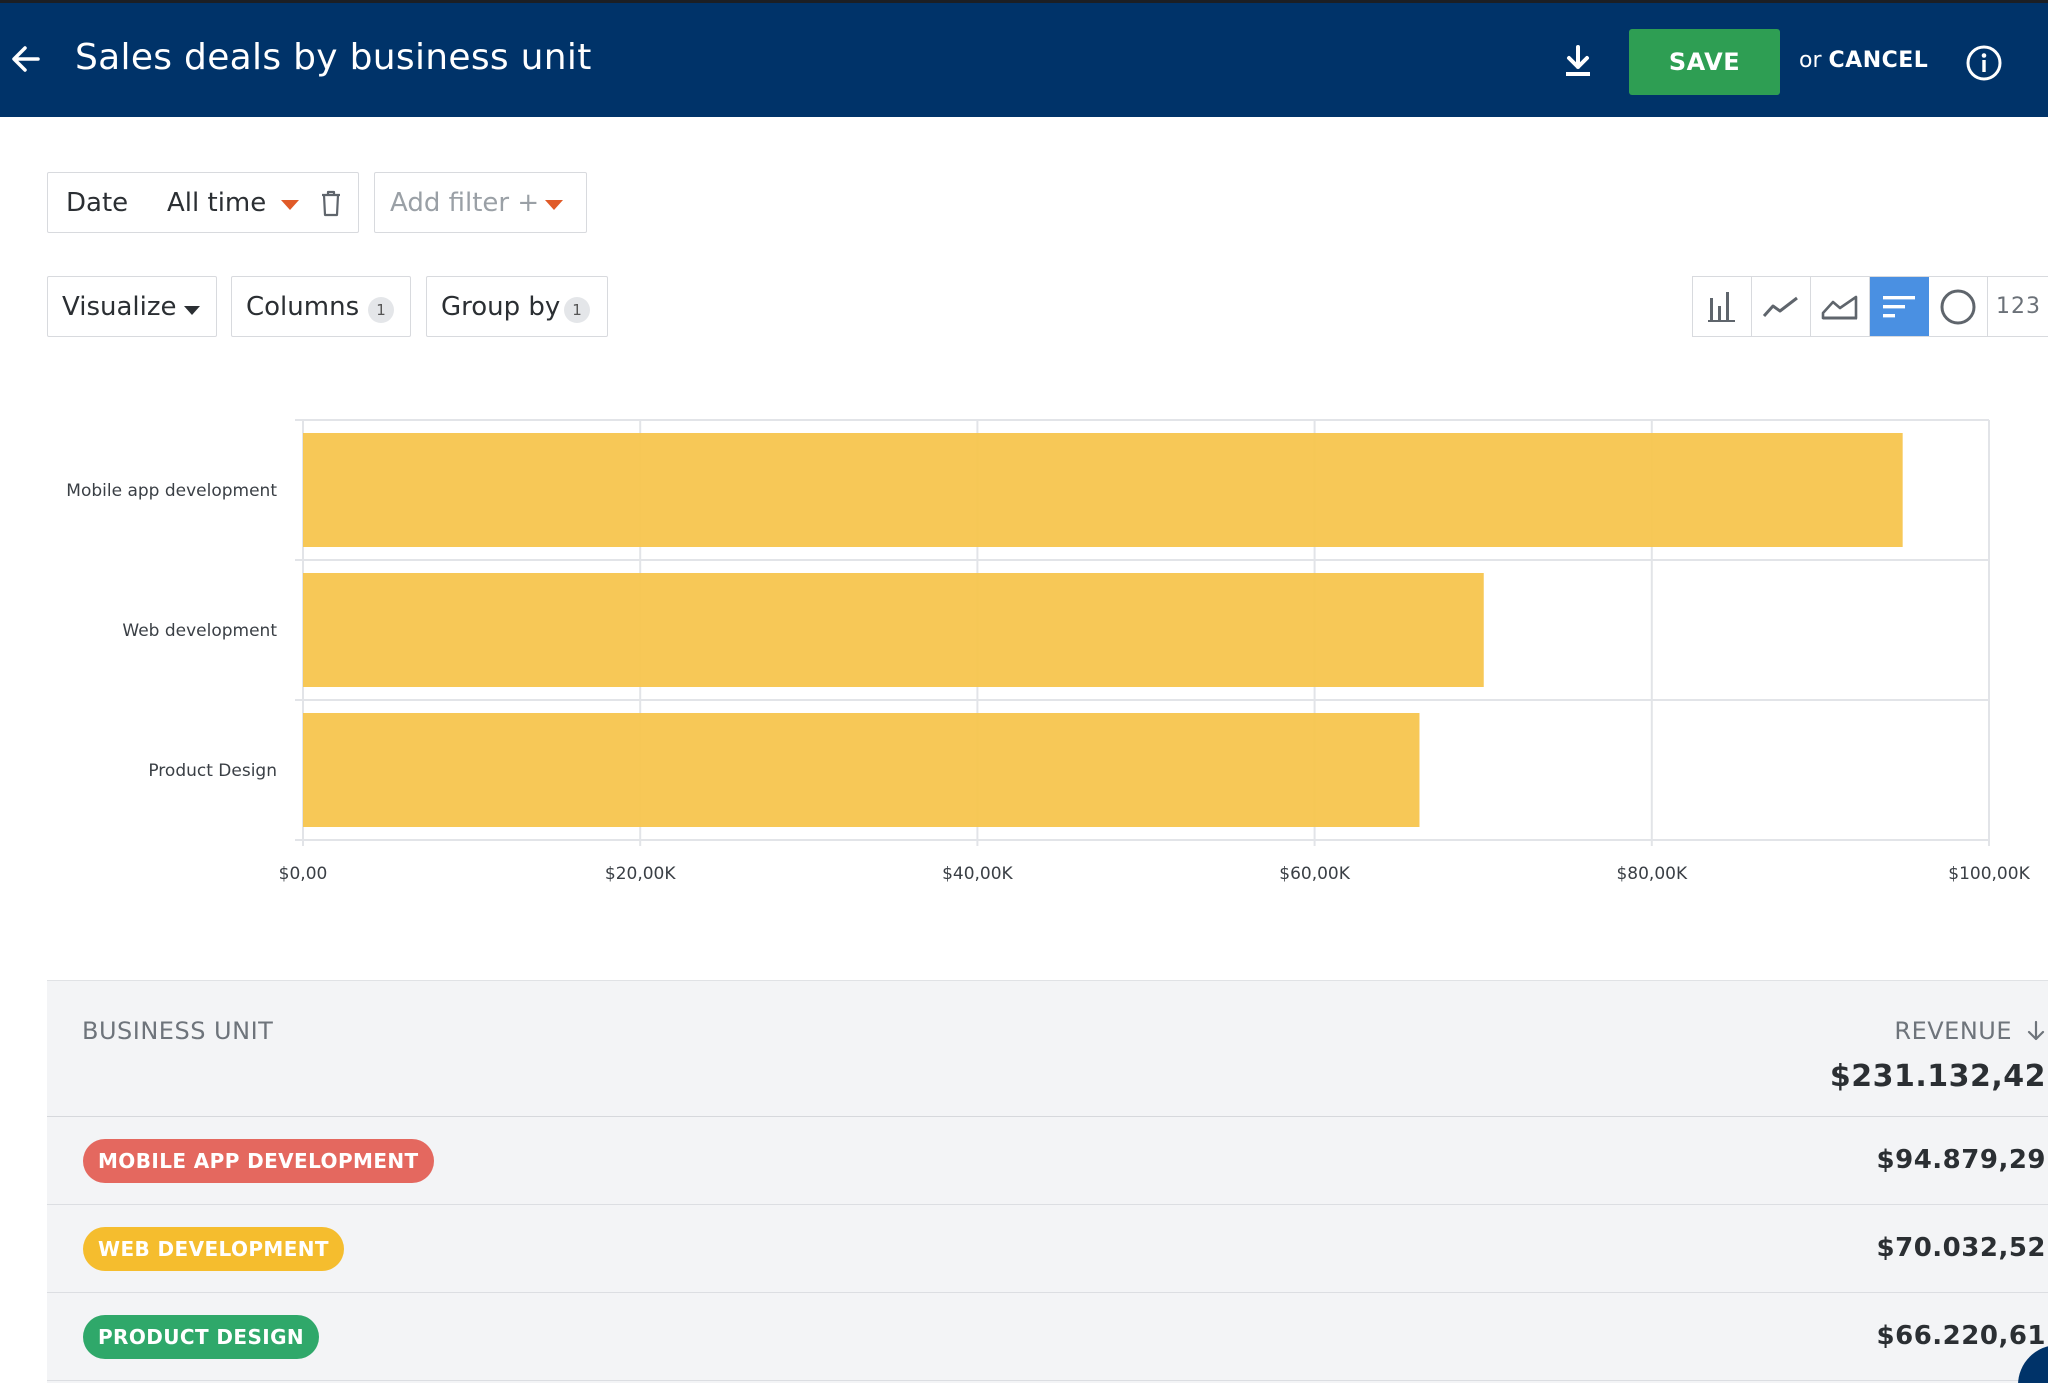 The image size is (2048, 1383). I want to click on or-label: or, so click(1810, 60).